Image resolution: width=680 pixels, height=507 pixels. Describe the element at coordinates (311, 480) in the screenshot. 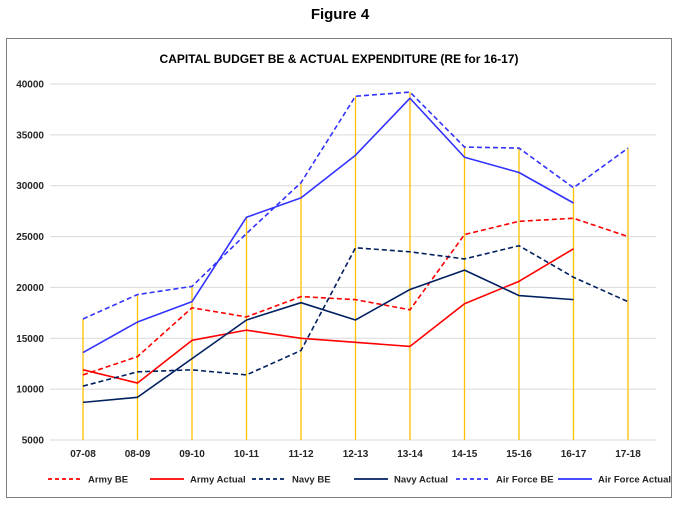

I see `legend-label-navy-be: Navy BE` at that location.